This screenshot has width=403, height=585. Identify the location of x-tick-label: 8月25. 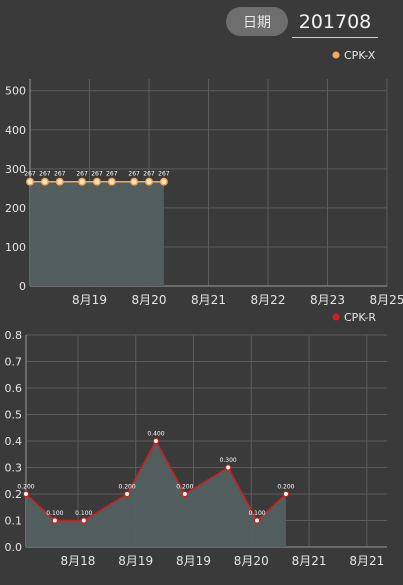
(386, 300).